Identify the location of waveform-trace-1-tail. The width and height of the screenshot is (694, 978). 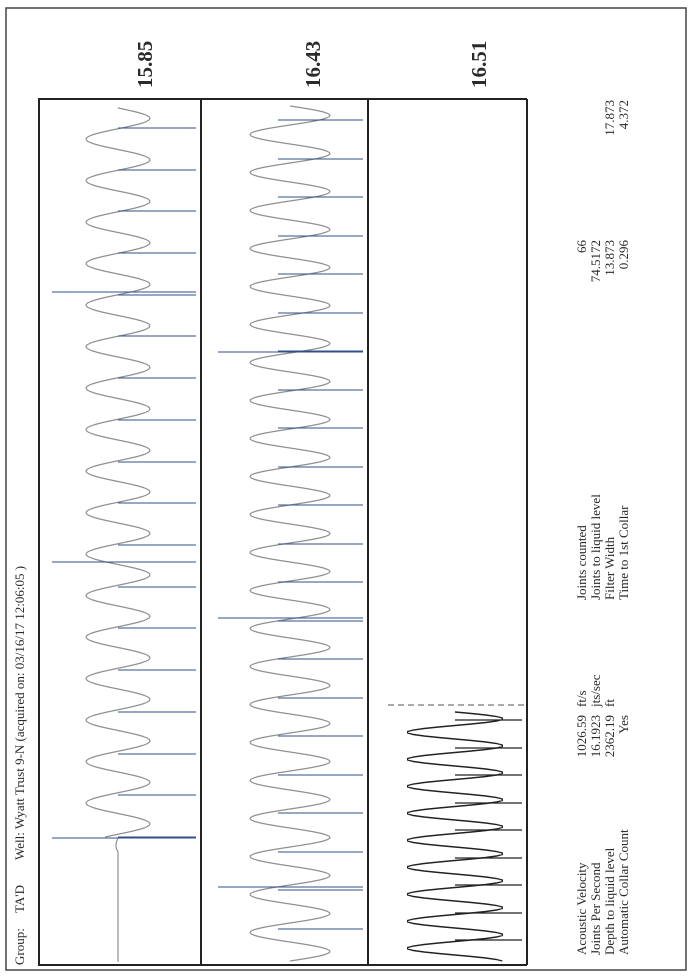
(117, 899).